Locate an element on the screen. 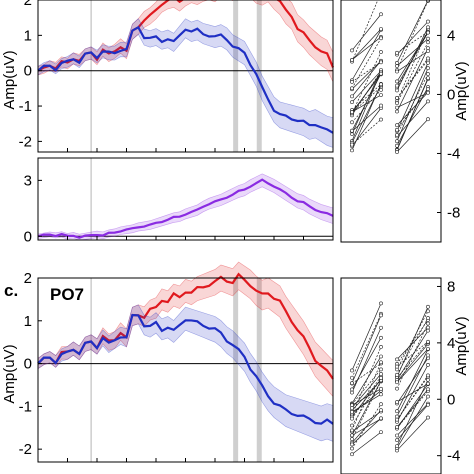  y-tick-label: -2 is located at coordinates (25, 141).